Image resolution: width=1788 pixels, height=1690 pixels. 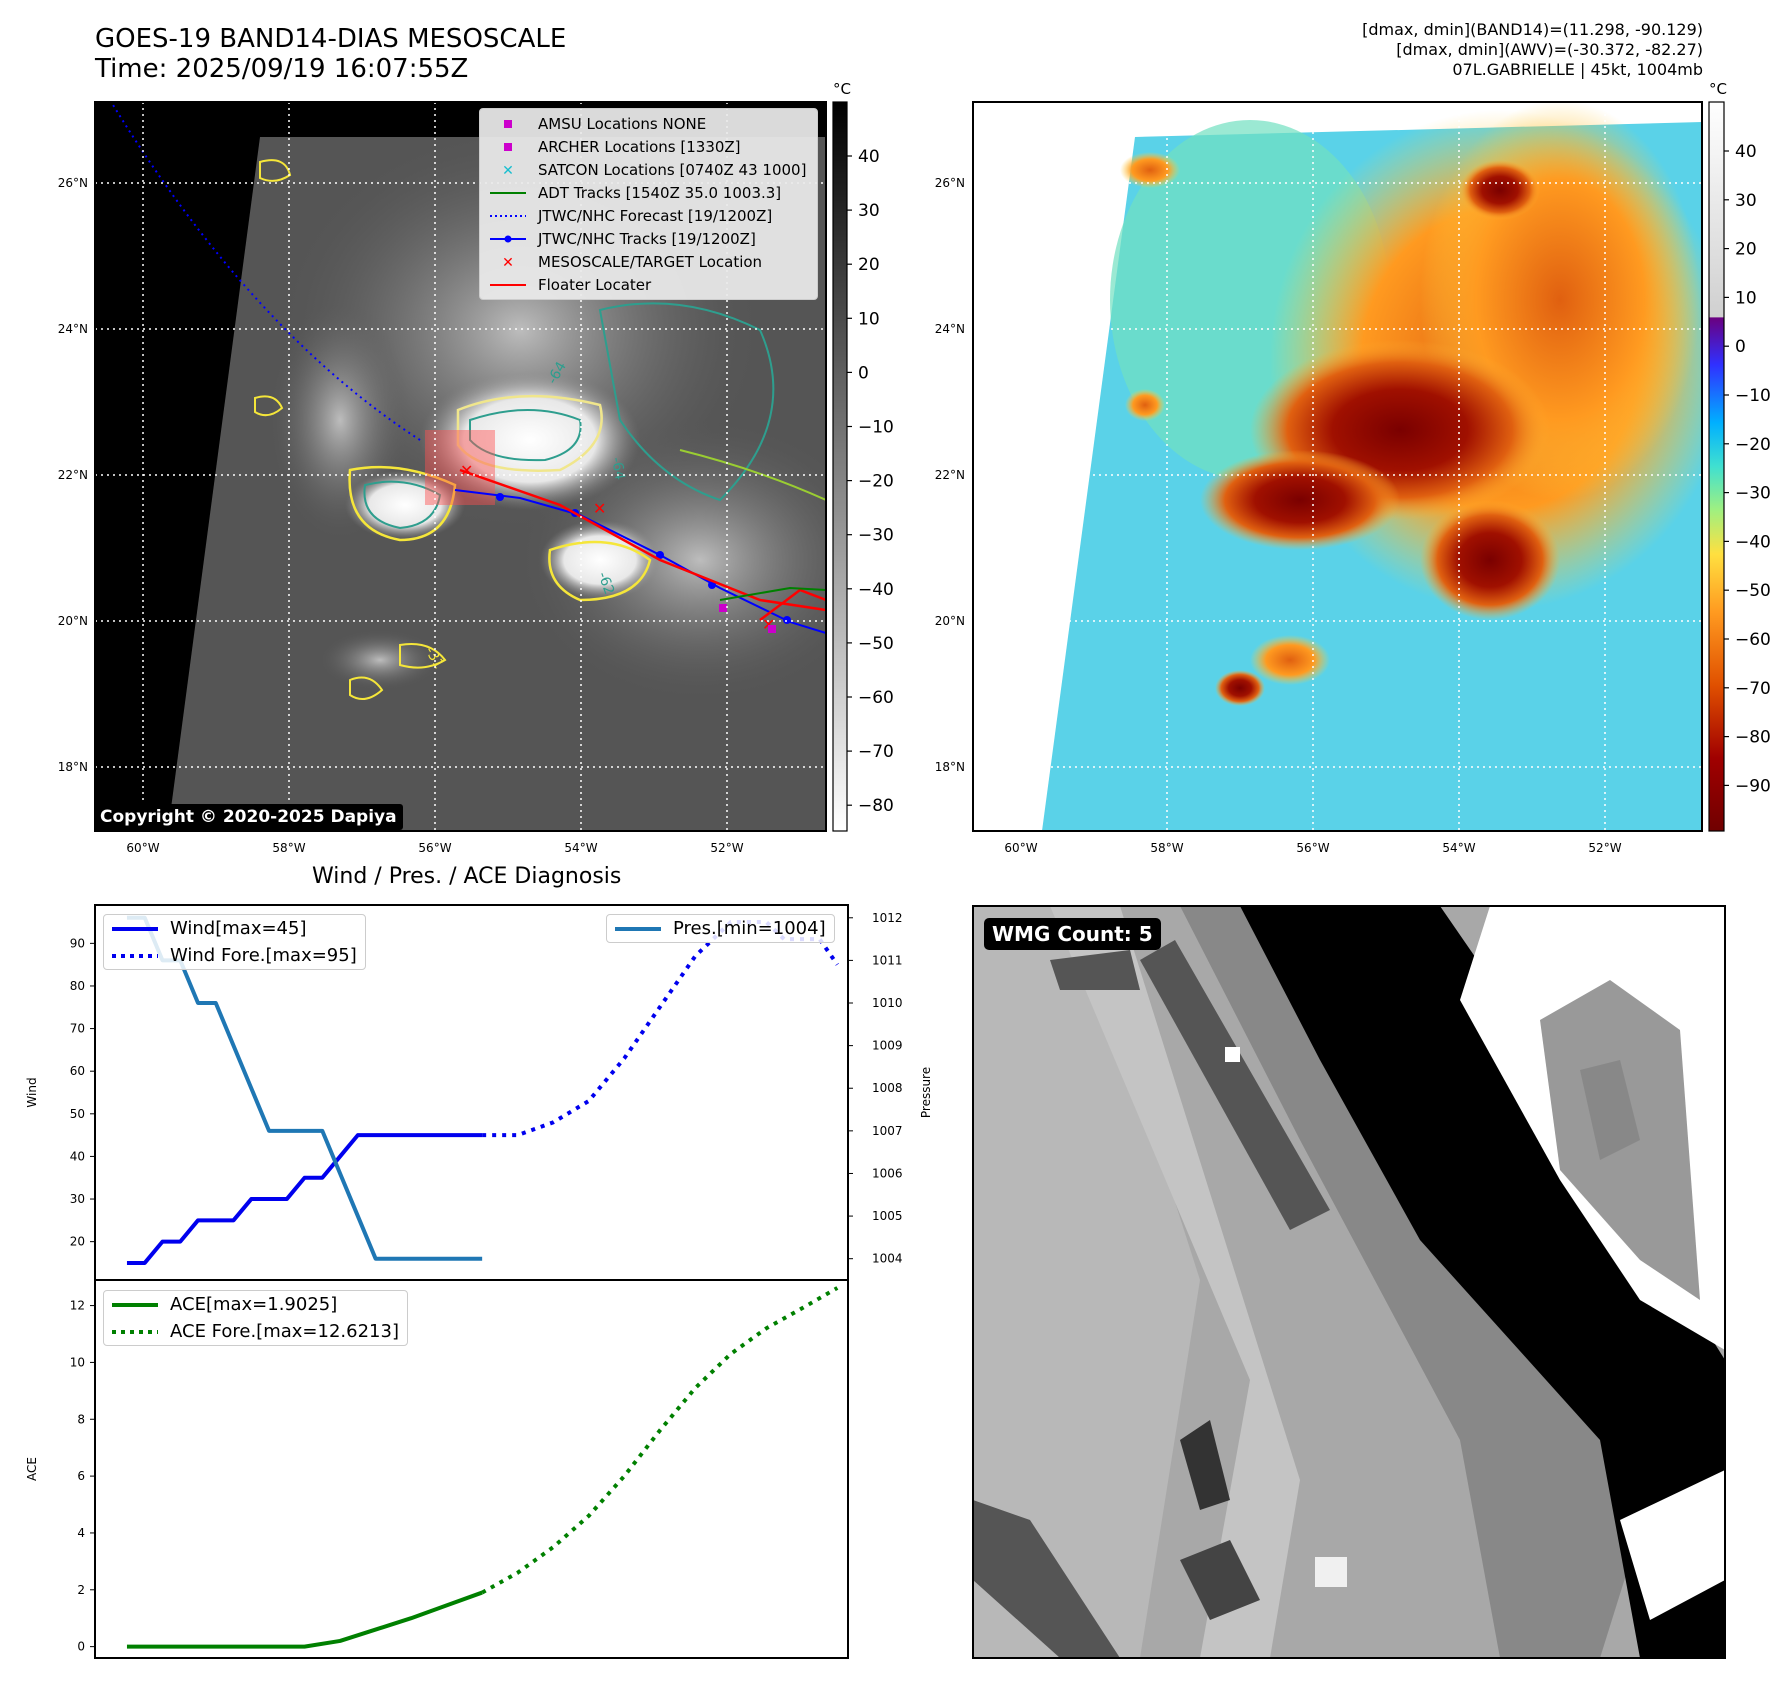 I want to click on y-tick-label: 30, so click(x=77, y=1199).